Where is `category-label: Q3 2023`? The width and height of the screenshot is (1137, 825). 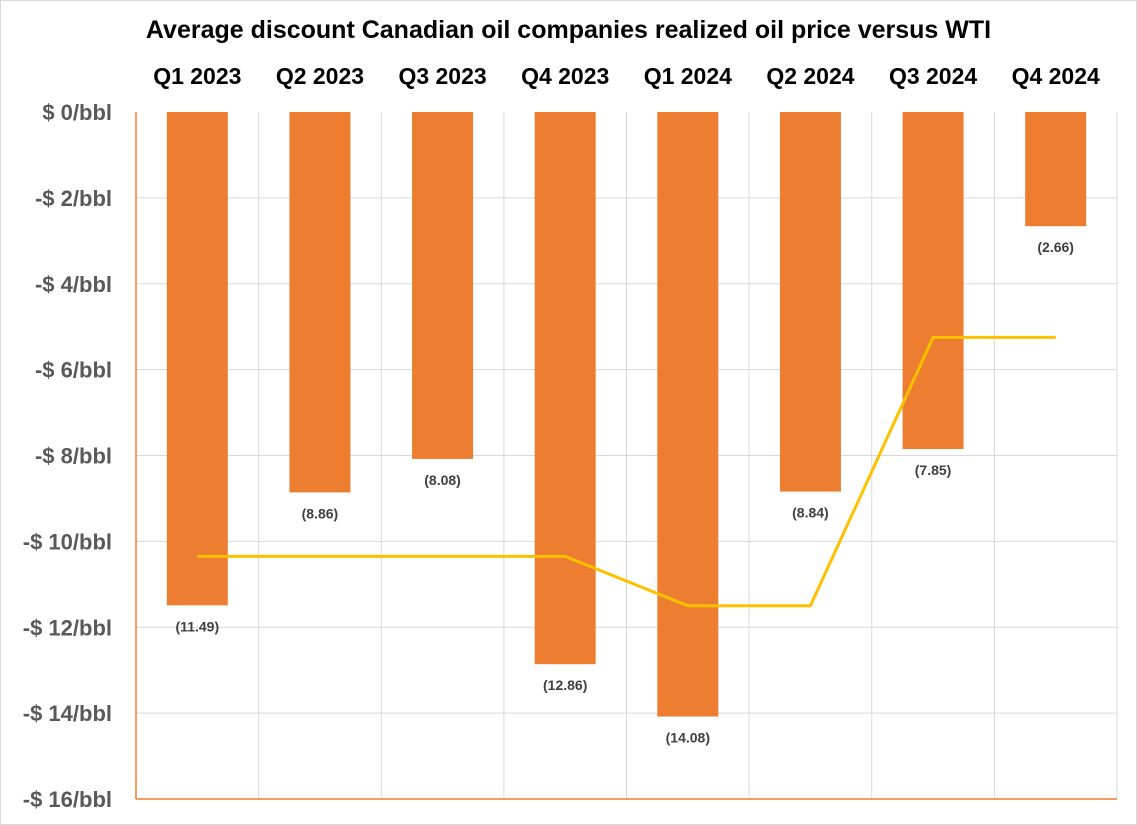 category-label: Q3 2023 is located at coordinates (442, 76).